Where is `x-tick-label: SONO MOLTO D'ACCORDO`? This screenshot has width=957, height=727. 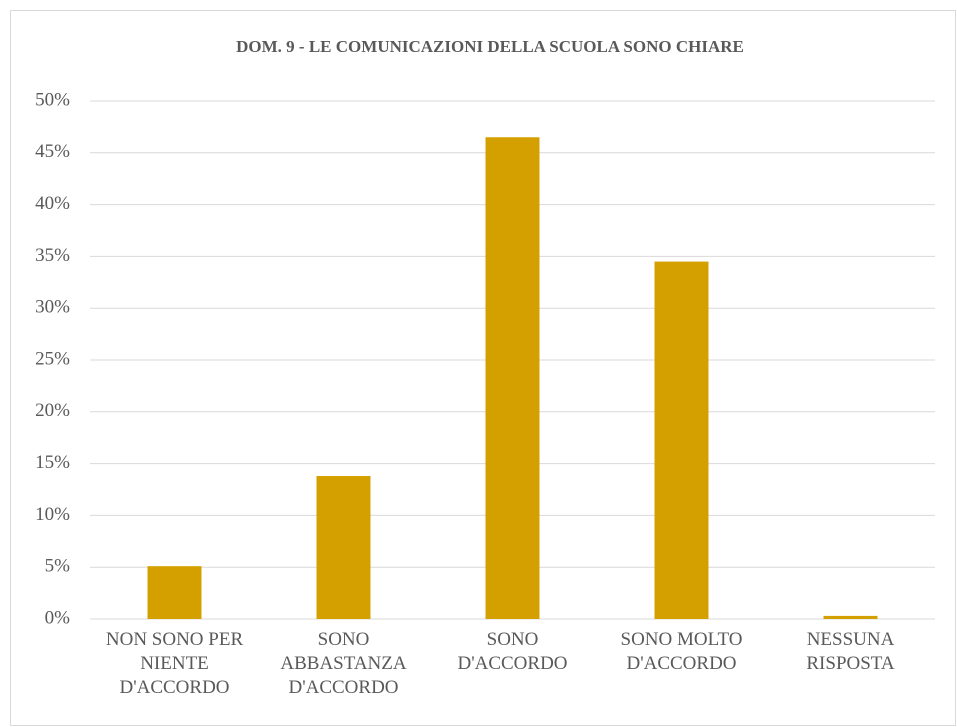
x-tick-label: SONO MOLTO D'ACCORDO is located at coordinates (681, 651).